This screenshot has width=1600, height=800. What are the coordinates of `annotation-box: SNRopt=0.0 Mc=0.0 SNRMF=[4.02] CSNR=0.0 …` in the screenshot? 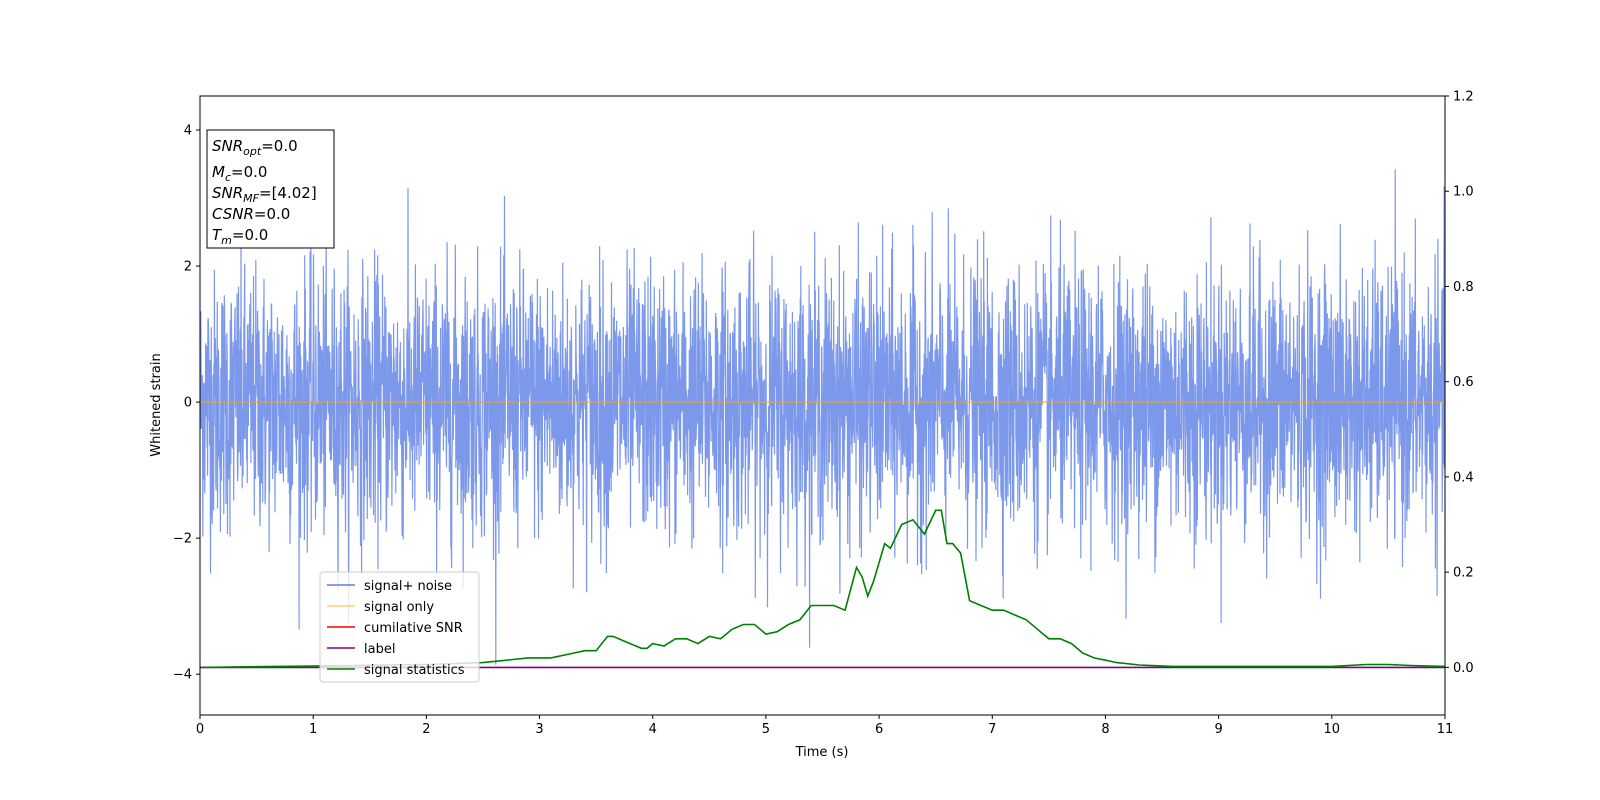 It's located at (270, 189).